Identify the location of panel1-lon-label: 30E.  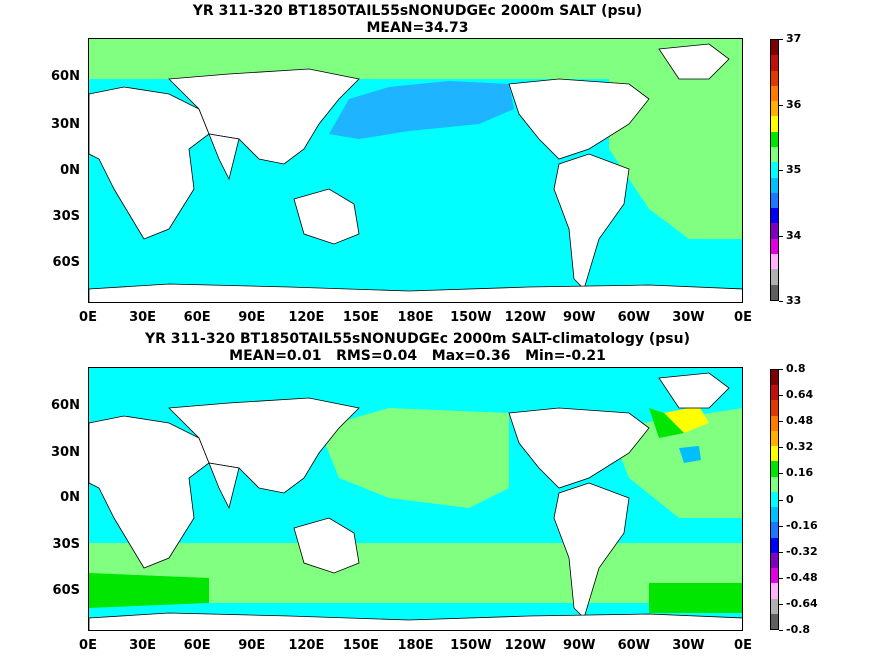
(143, 317).